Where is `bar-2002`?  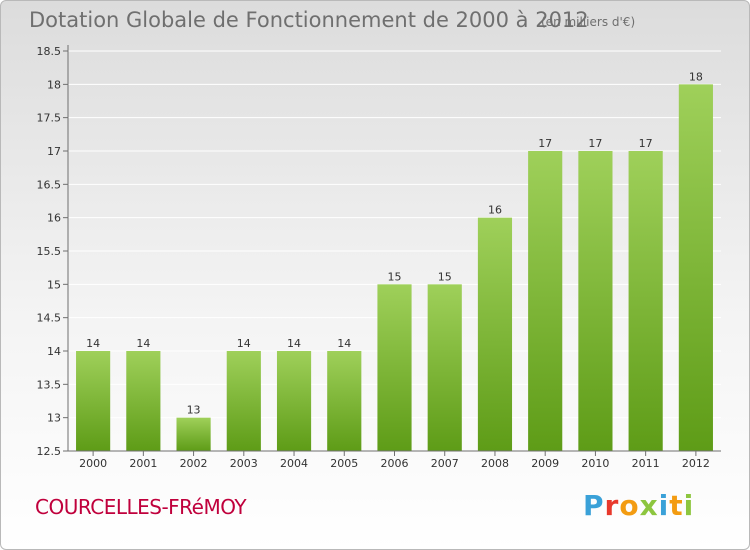 bar-2002 is located at coordinates (193, 434).